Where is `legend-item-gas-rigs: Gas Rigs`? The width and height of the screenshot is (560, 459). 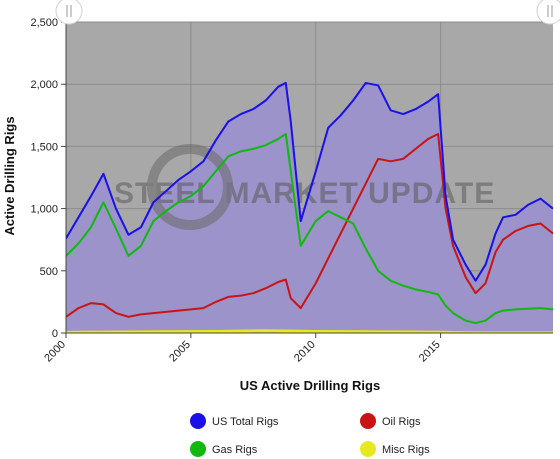
legend-item-gas-rigs: Gas Rigs is located at coordinates (224, 449).